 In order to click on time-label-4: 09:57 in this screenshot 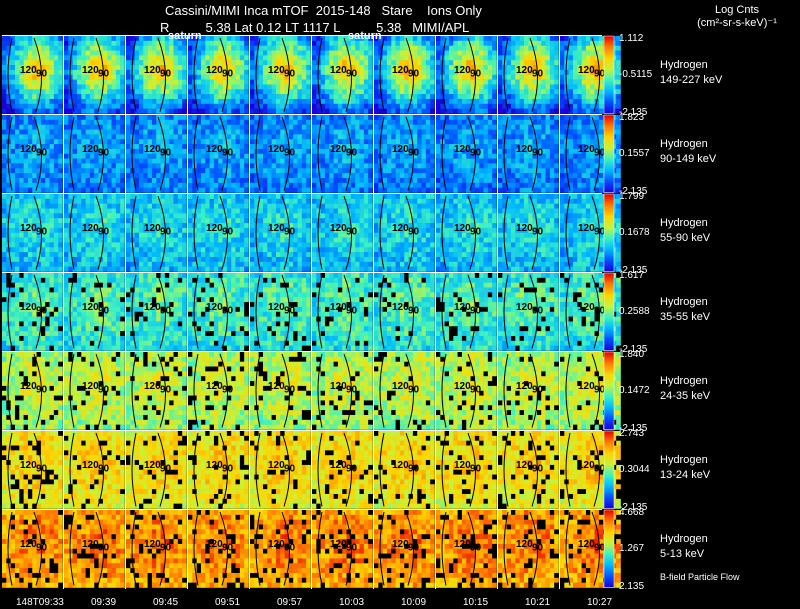, I will do `click(290, 602)`.